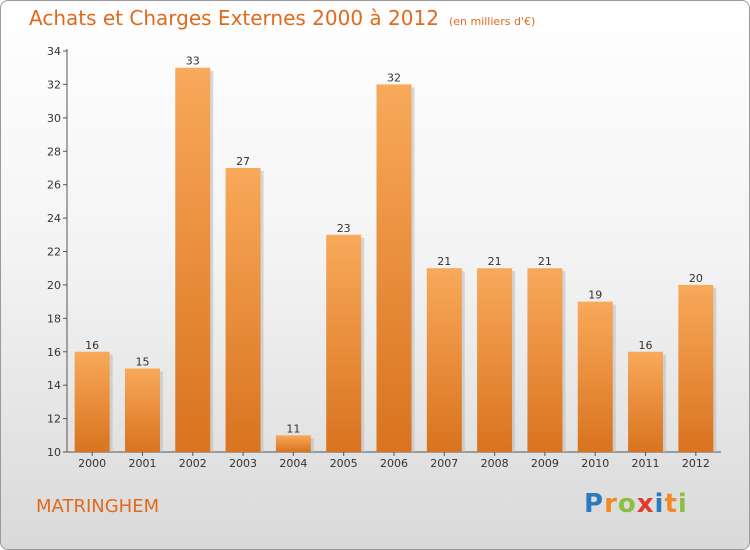 The image size is (750, 550). I want to click on y-tick-label: 22, so click(54, 252).